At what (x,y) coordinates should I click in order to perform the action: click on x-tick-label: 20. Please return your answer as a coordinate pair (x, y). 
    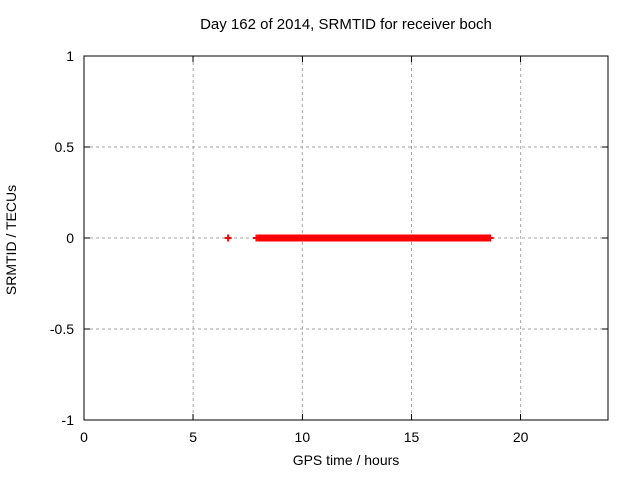
    Looking at the image, I should click on (521, 437).